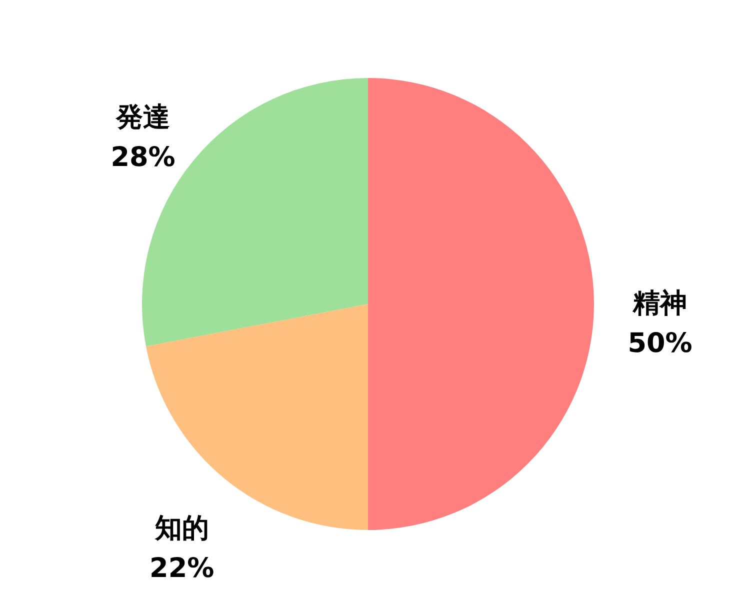  What do you see at coordinates (660, 343) in the screenshot?
I see `data-label: 50%` at bounding box center [660, 343].